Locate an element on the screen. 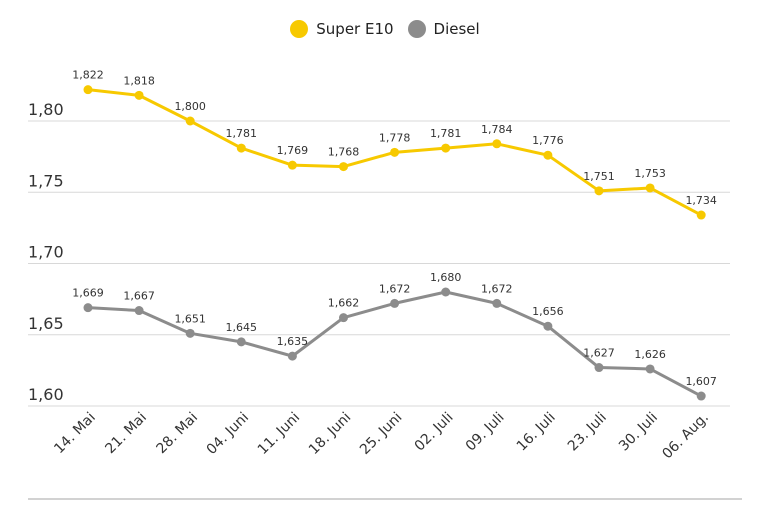 This screenshot has width=770, height=513. legend-swatch-super-e10 is located at coordinates (299, 29).